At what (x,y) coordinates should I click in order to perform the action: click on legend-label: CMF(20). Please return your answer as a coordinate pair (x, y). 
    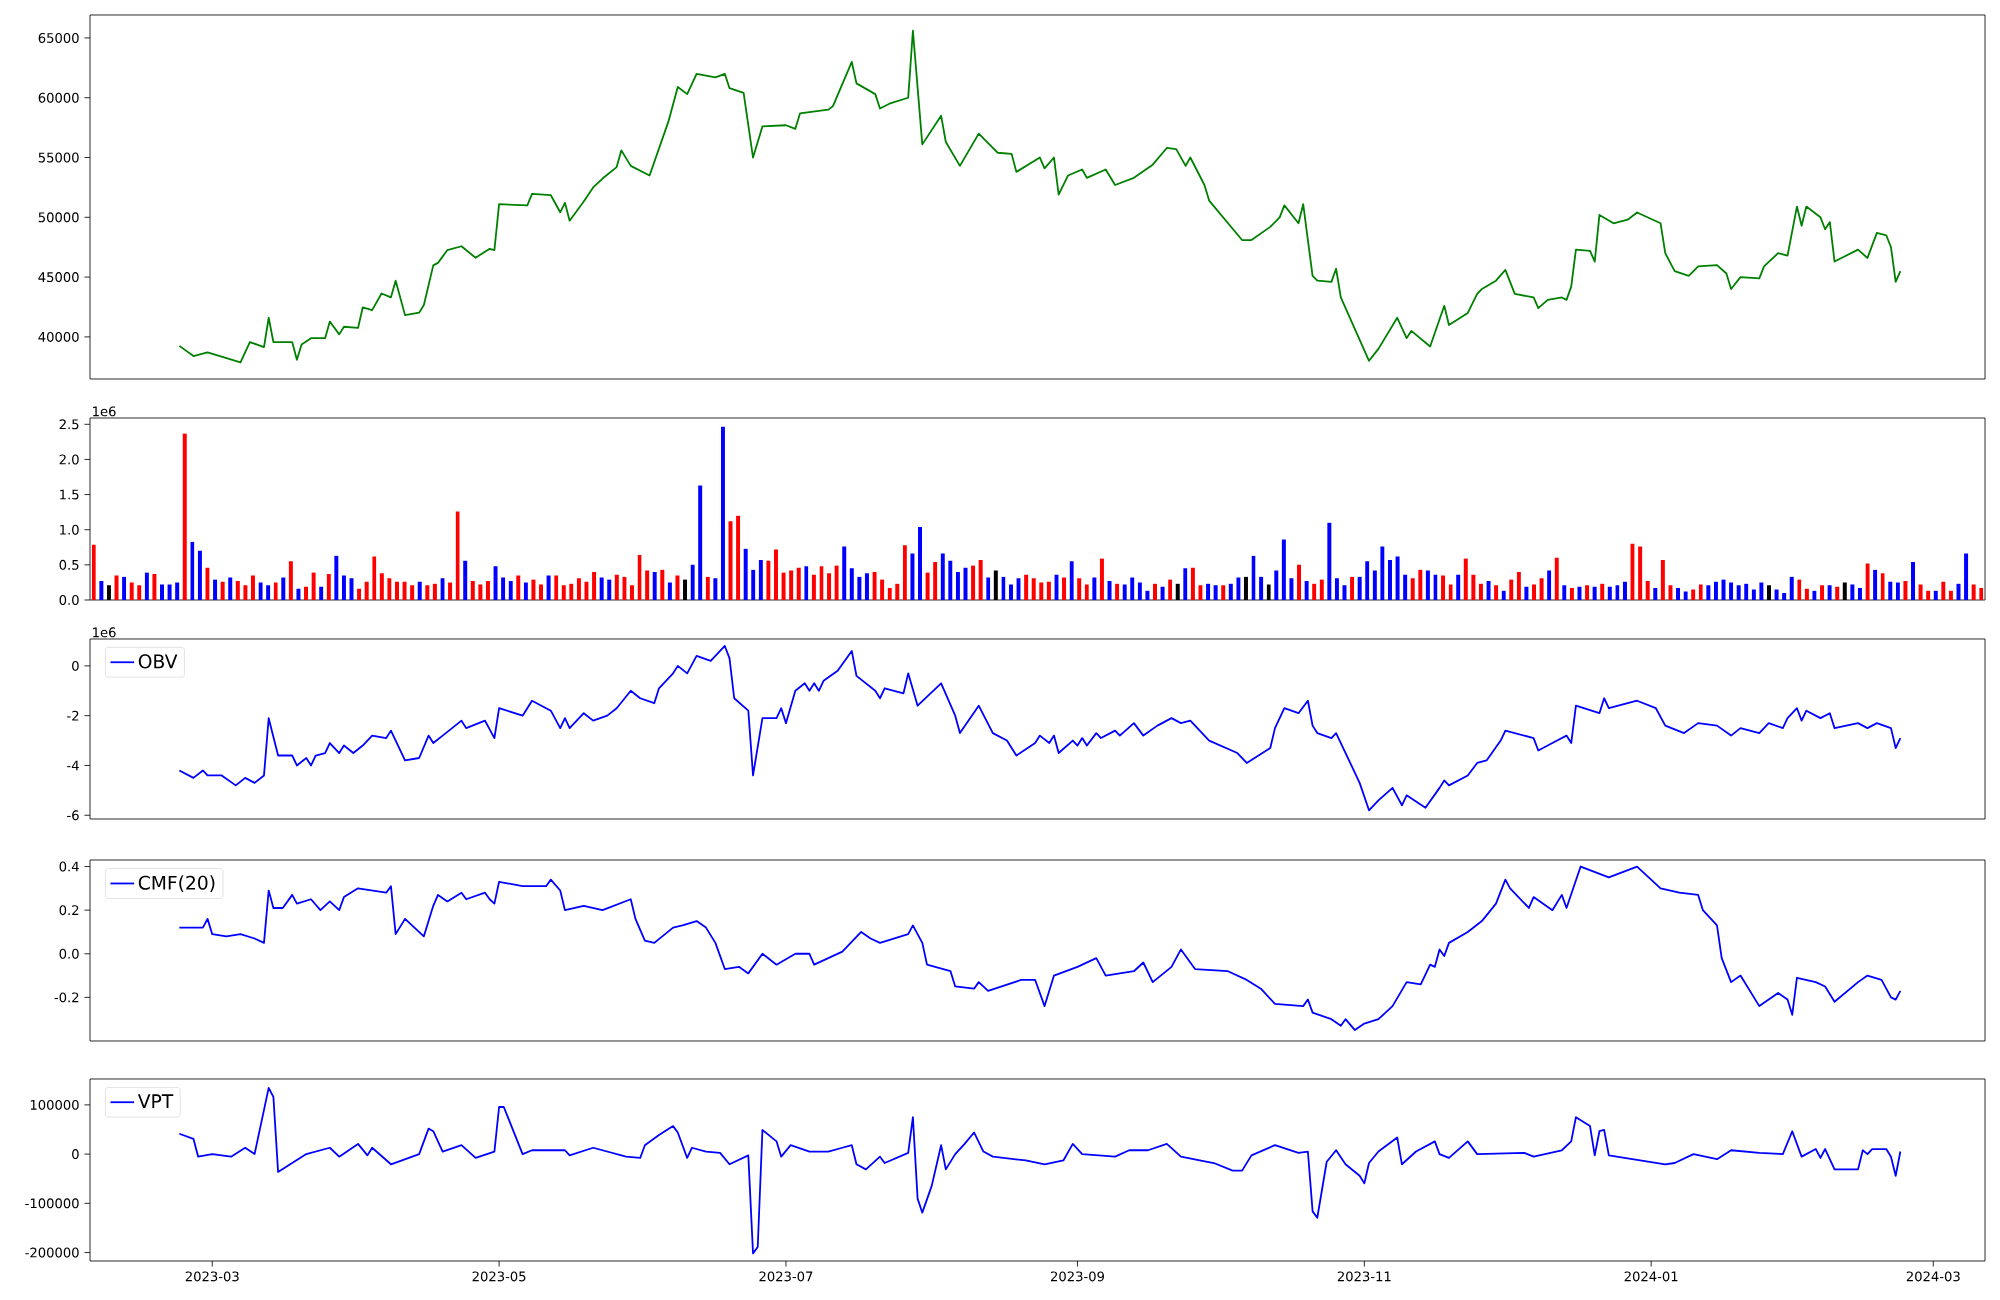
    Looking at the image, I should click on (176, 883).